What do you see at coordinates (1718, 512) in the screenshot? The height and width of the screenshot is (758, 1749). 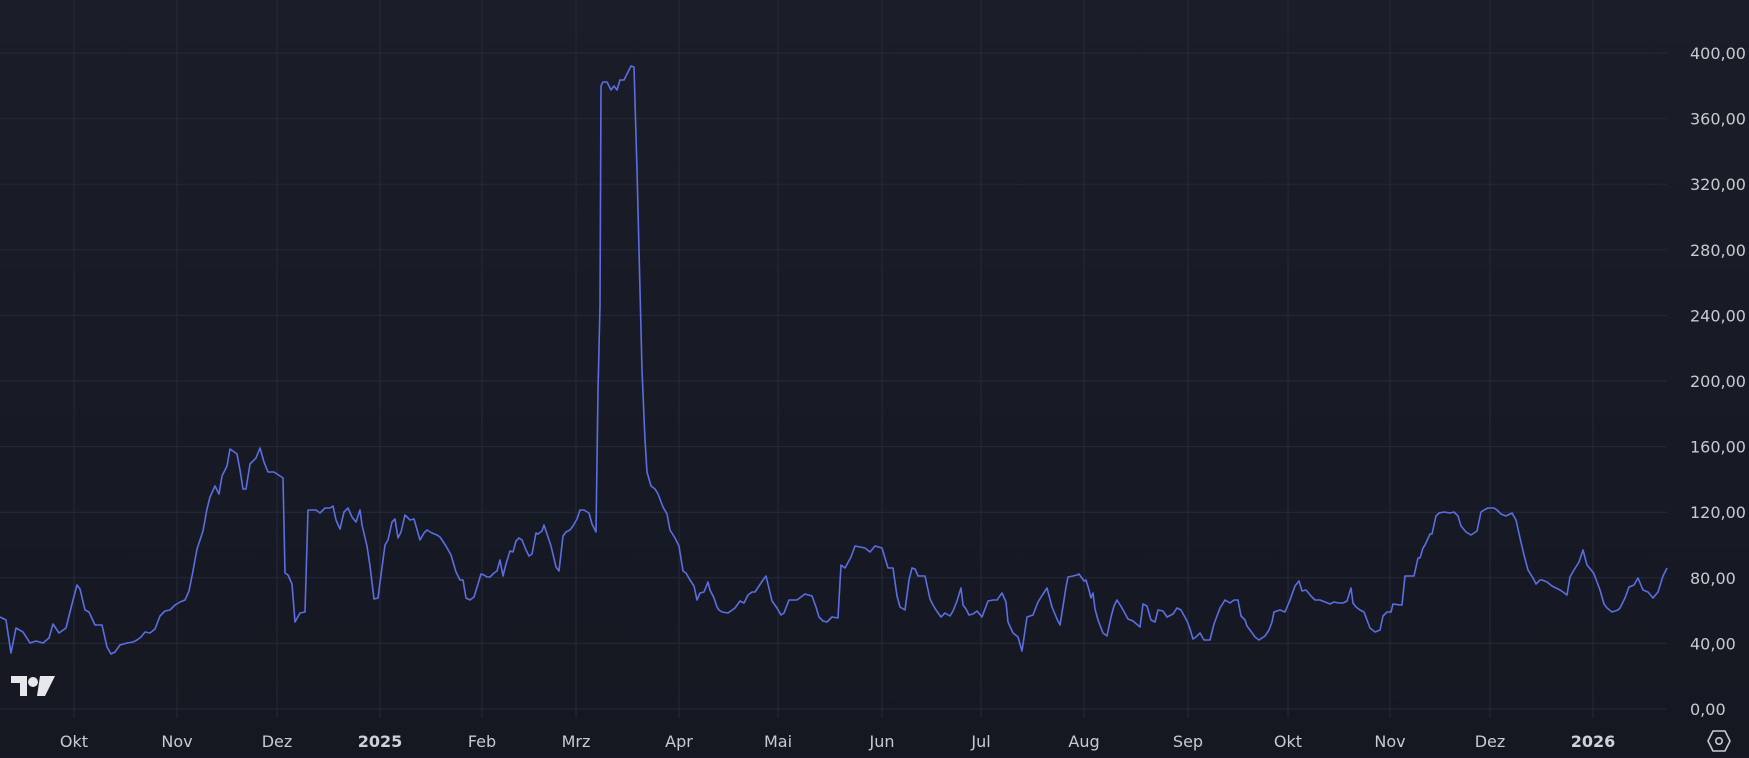 I see `y-axis-tick-label: 120,00` at bounding box center [1718, 512].